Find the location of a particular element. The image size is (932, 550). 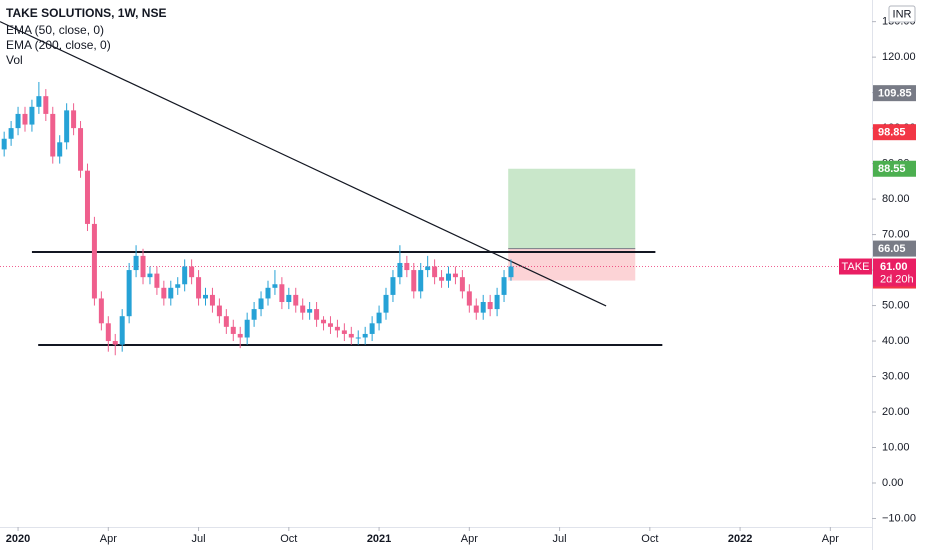

price-label: 88.55 is located at coordinates (892, 169).